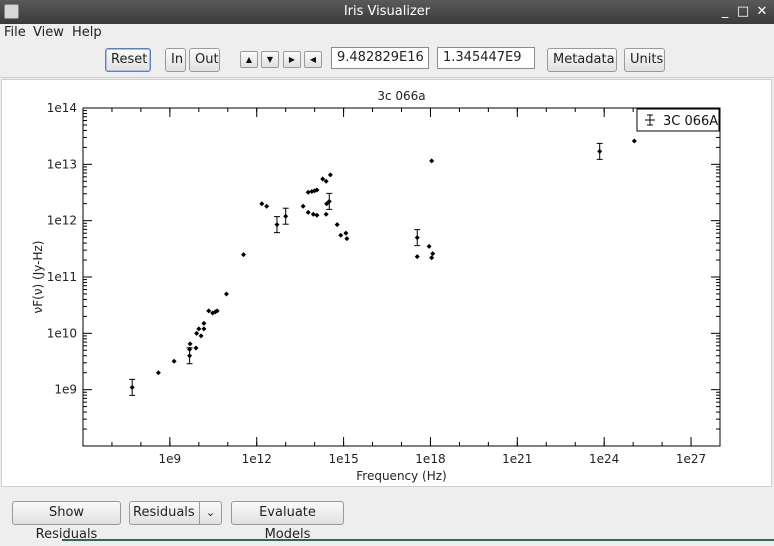 This screenshot has width=774, height=546. What do you see at coordinates (15, 32) in the screenshot?
I see `menu-file: File` at bounding box center [15, 32].